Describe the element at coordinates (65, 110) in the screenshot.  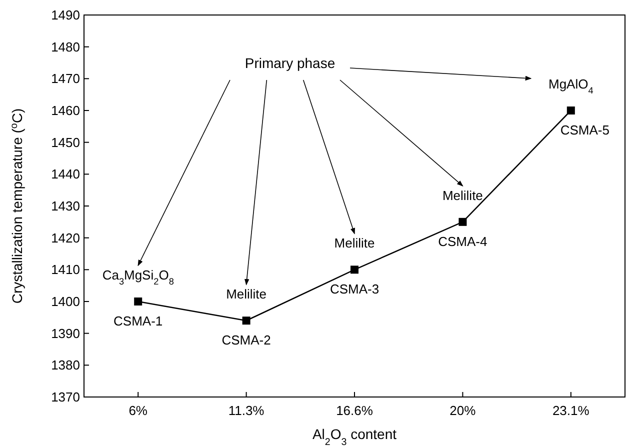
I see `y-tick-label: 1460` at that location.